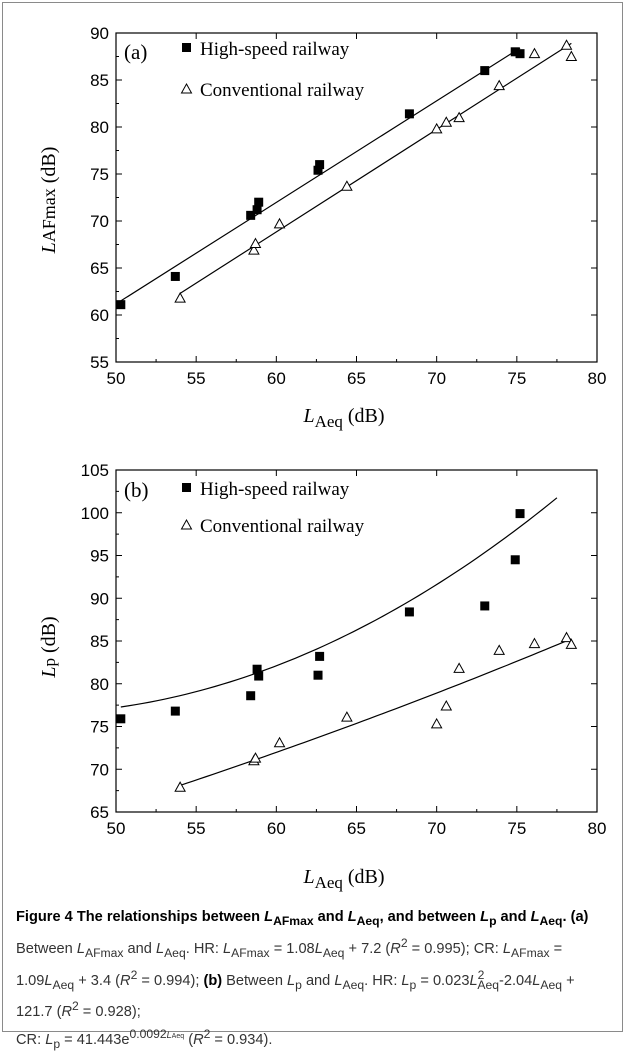  Describe the element at coordinates (343, 418) in the screenshot. I see `x-axis-label-a: LAeq (dB)` at that location.